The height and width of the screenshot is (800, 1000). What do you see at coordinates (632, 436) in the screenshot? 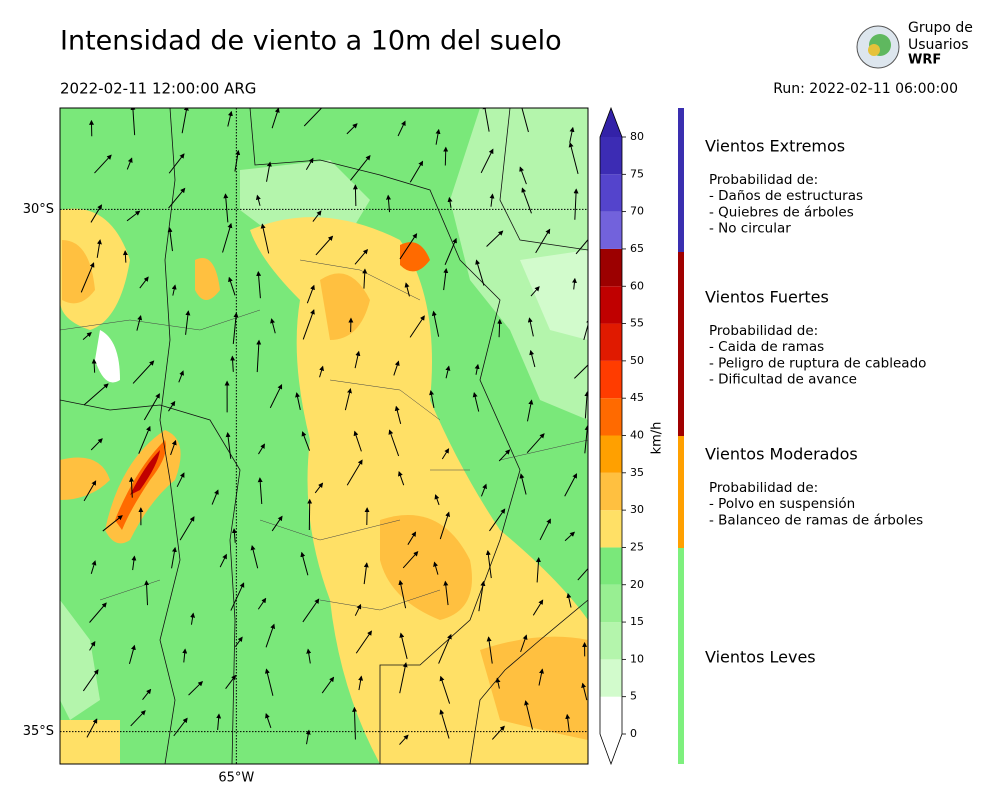
I see `colorbar: 0 5 10 15 20 25 30 35 40 45 50 55 60 65 70 75 80 km/h` at bounding box center [632, 436].